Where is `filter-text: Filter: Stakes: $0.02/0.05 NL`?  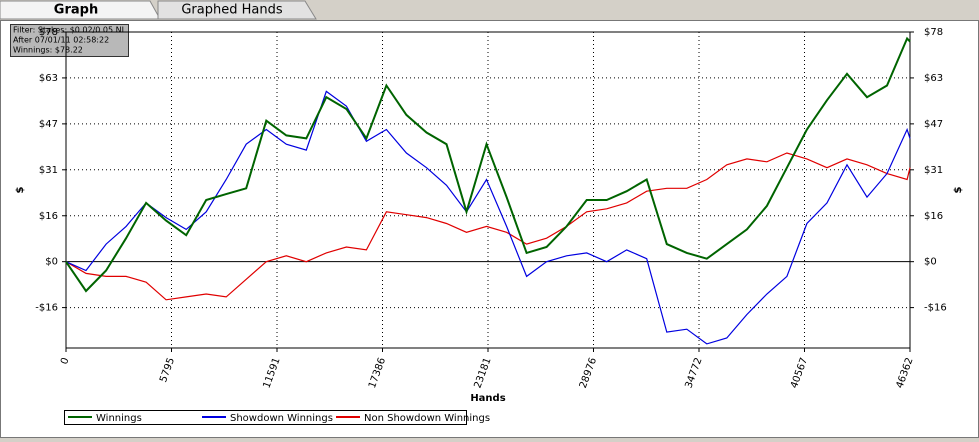 filter-text: Filter: Stakes: $0.02/0.05 NL is located at coordinates (70, 30).